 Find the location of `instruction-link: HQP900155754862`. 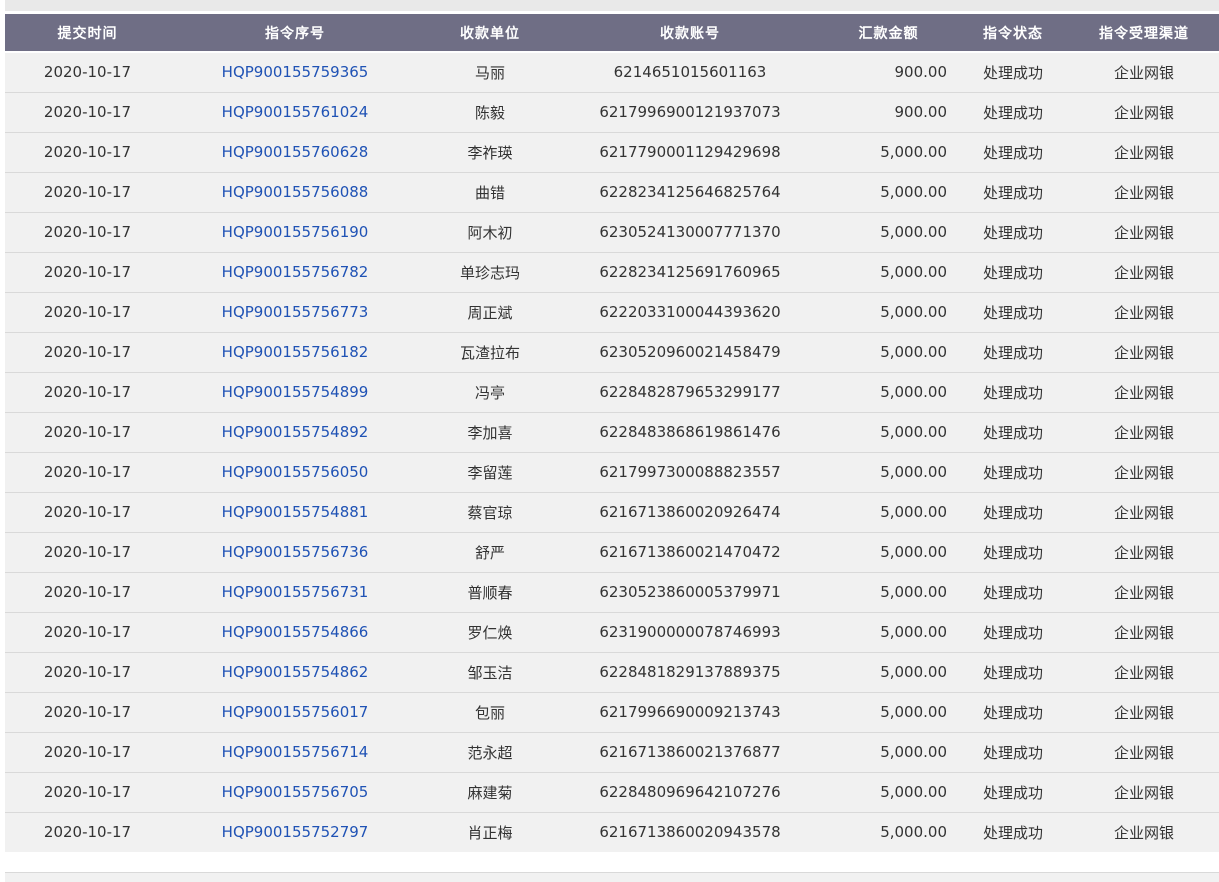

instruction-link: HQP900155754862 is located at coordinates (295, 672).